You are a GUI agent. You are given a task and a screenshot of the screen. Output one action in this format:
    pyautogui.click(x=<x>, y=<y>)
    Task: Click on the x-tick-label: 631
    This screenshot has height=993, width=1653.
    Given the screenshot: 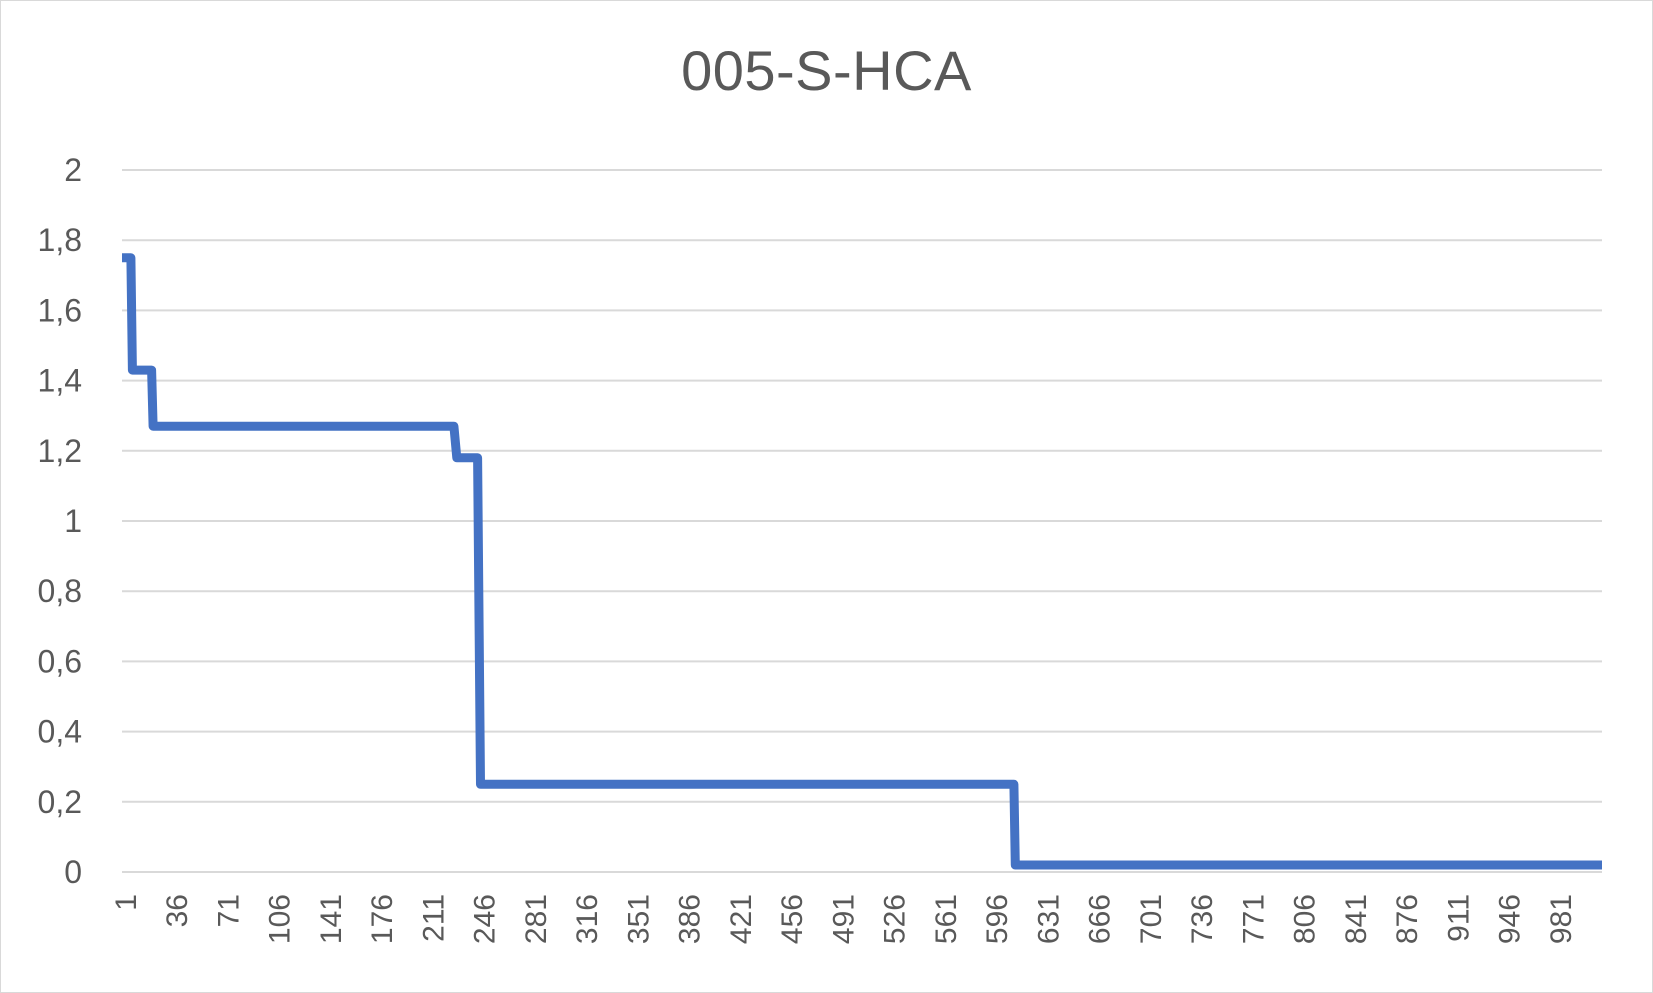 What is the action you would take?
    pyautogui.click(x=1048, y=919)
    